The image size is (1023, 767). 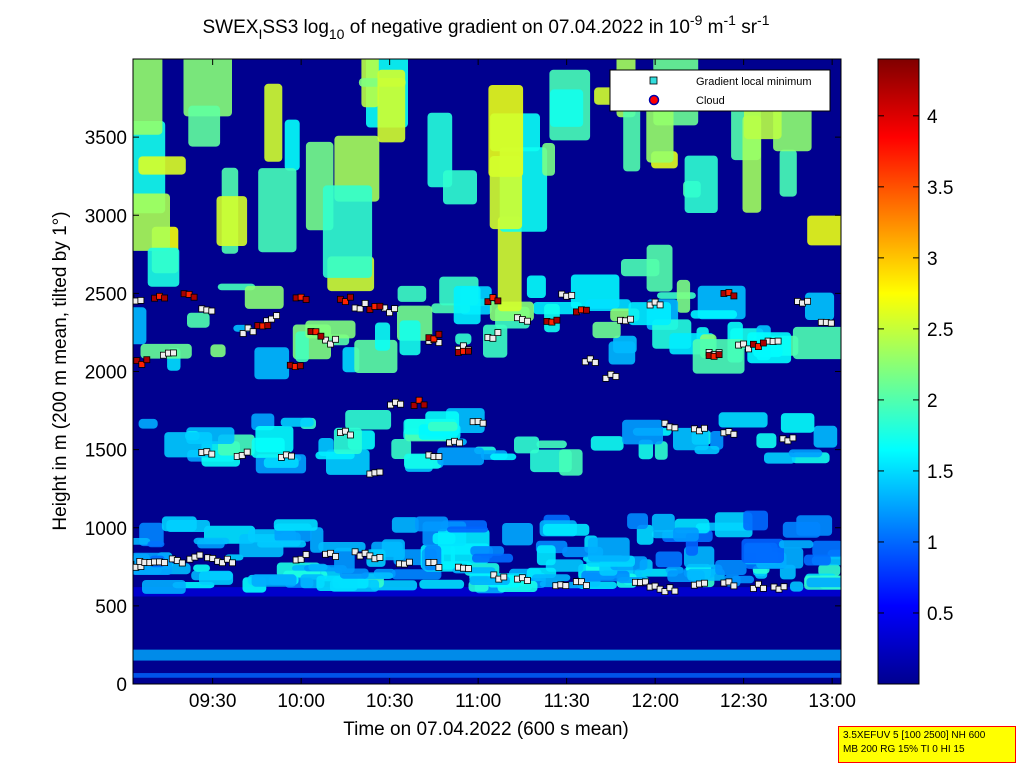 What do you see at coordinates (832, 701) in the screenshot?
I see `x-tick-label: 13:00` at bounding box center [832, 701].